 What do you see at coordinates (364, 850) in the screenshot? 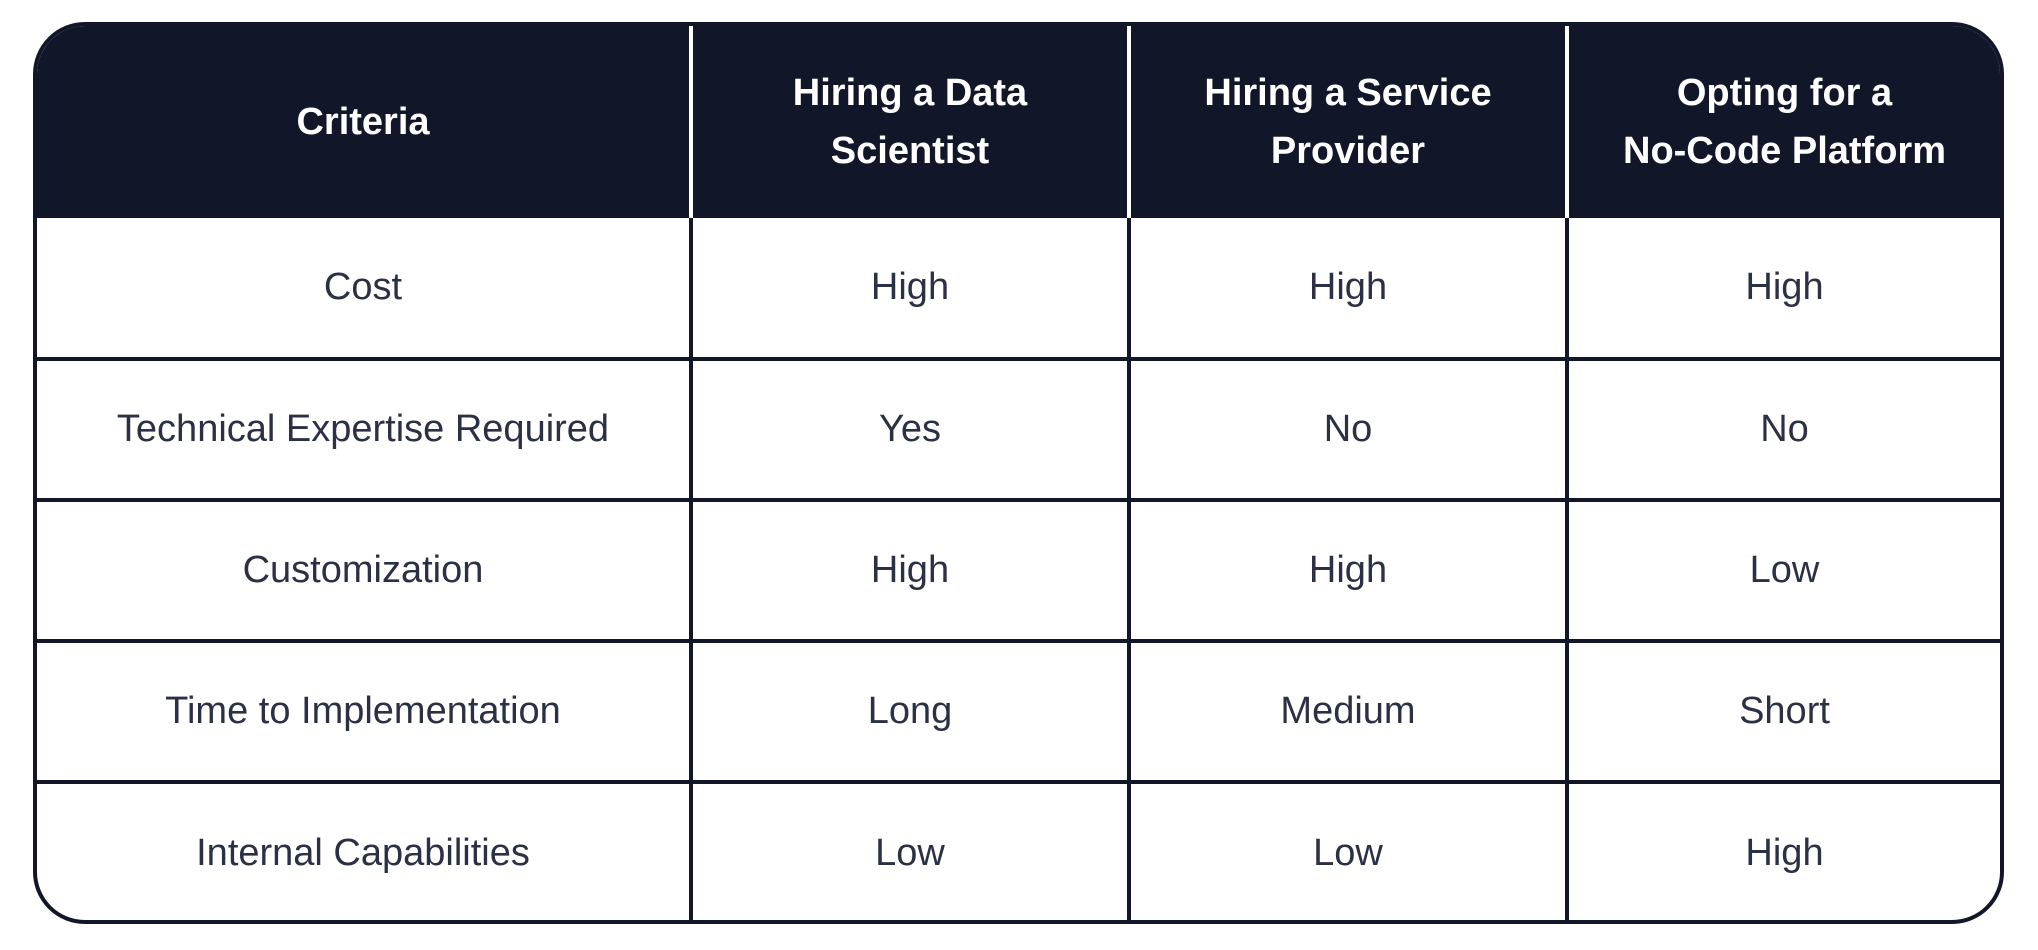
I see `row-criteria-cell: Internal Capabilities` at bounding box center [364, 850].